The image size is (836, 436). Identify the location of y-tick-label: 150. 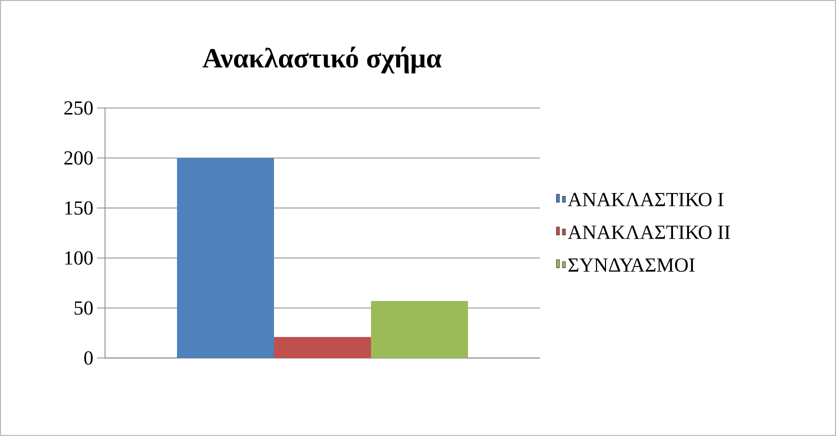
(79, 208).